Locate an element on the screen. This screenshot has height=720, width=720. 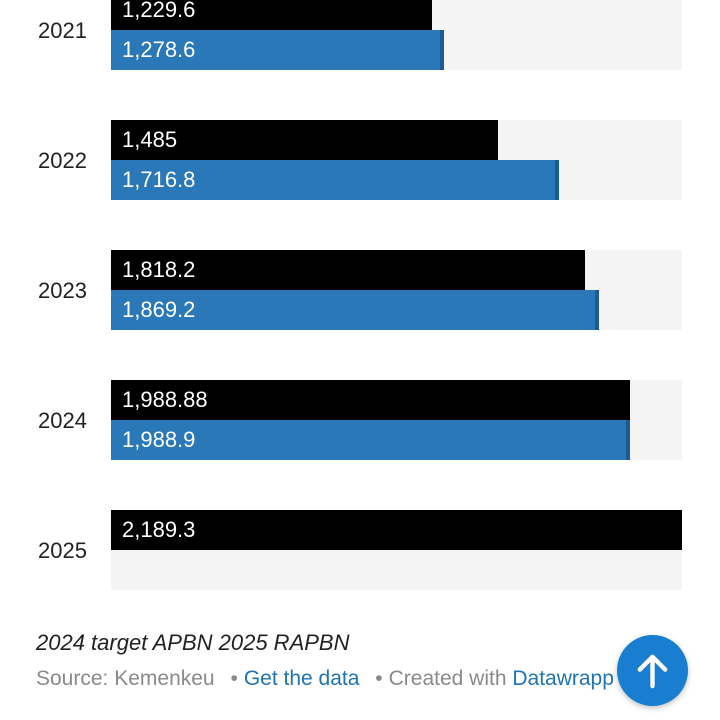
created-with-text: Created with is located at coordinates (447, 678).